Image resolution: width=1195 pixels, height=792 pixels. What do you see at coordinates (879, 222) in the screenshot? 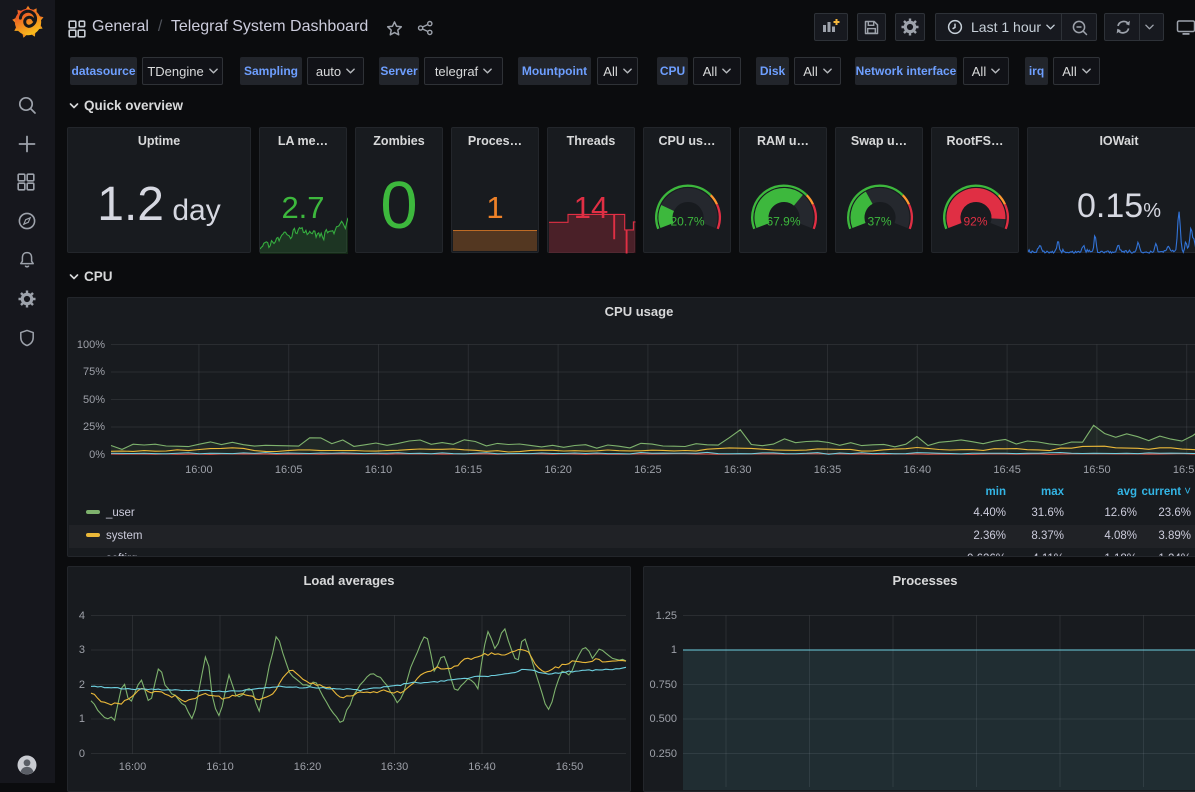
I see `svg-text: 37%` at bounding box center [879, 222].